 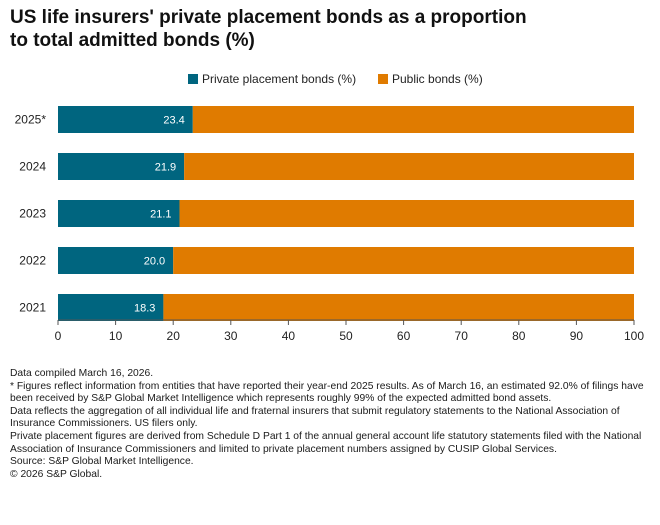 I want to click on x-tick-label: 60, so click(x=404, y=336).